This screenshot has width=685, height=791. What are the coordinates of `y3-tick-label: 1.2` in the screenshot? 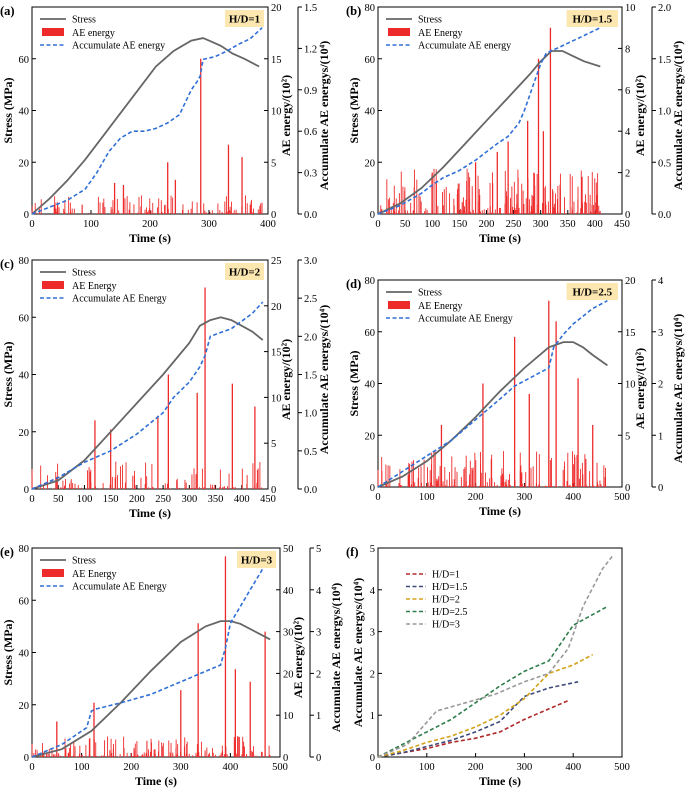 It's located at (310, 49).